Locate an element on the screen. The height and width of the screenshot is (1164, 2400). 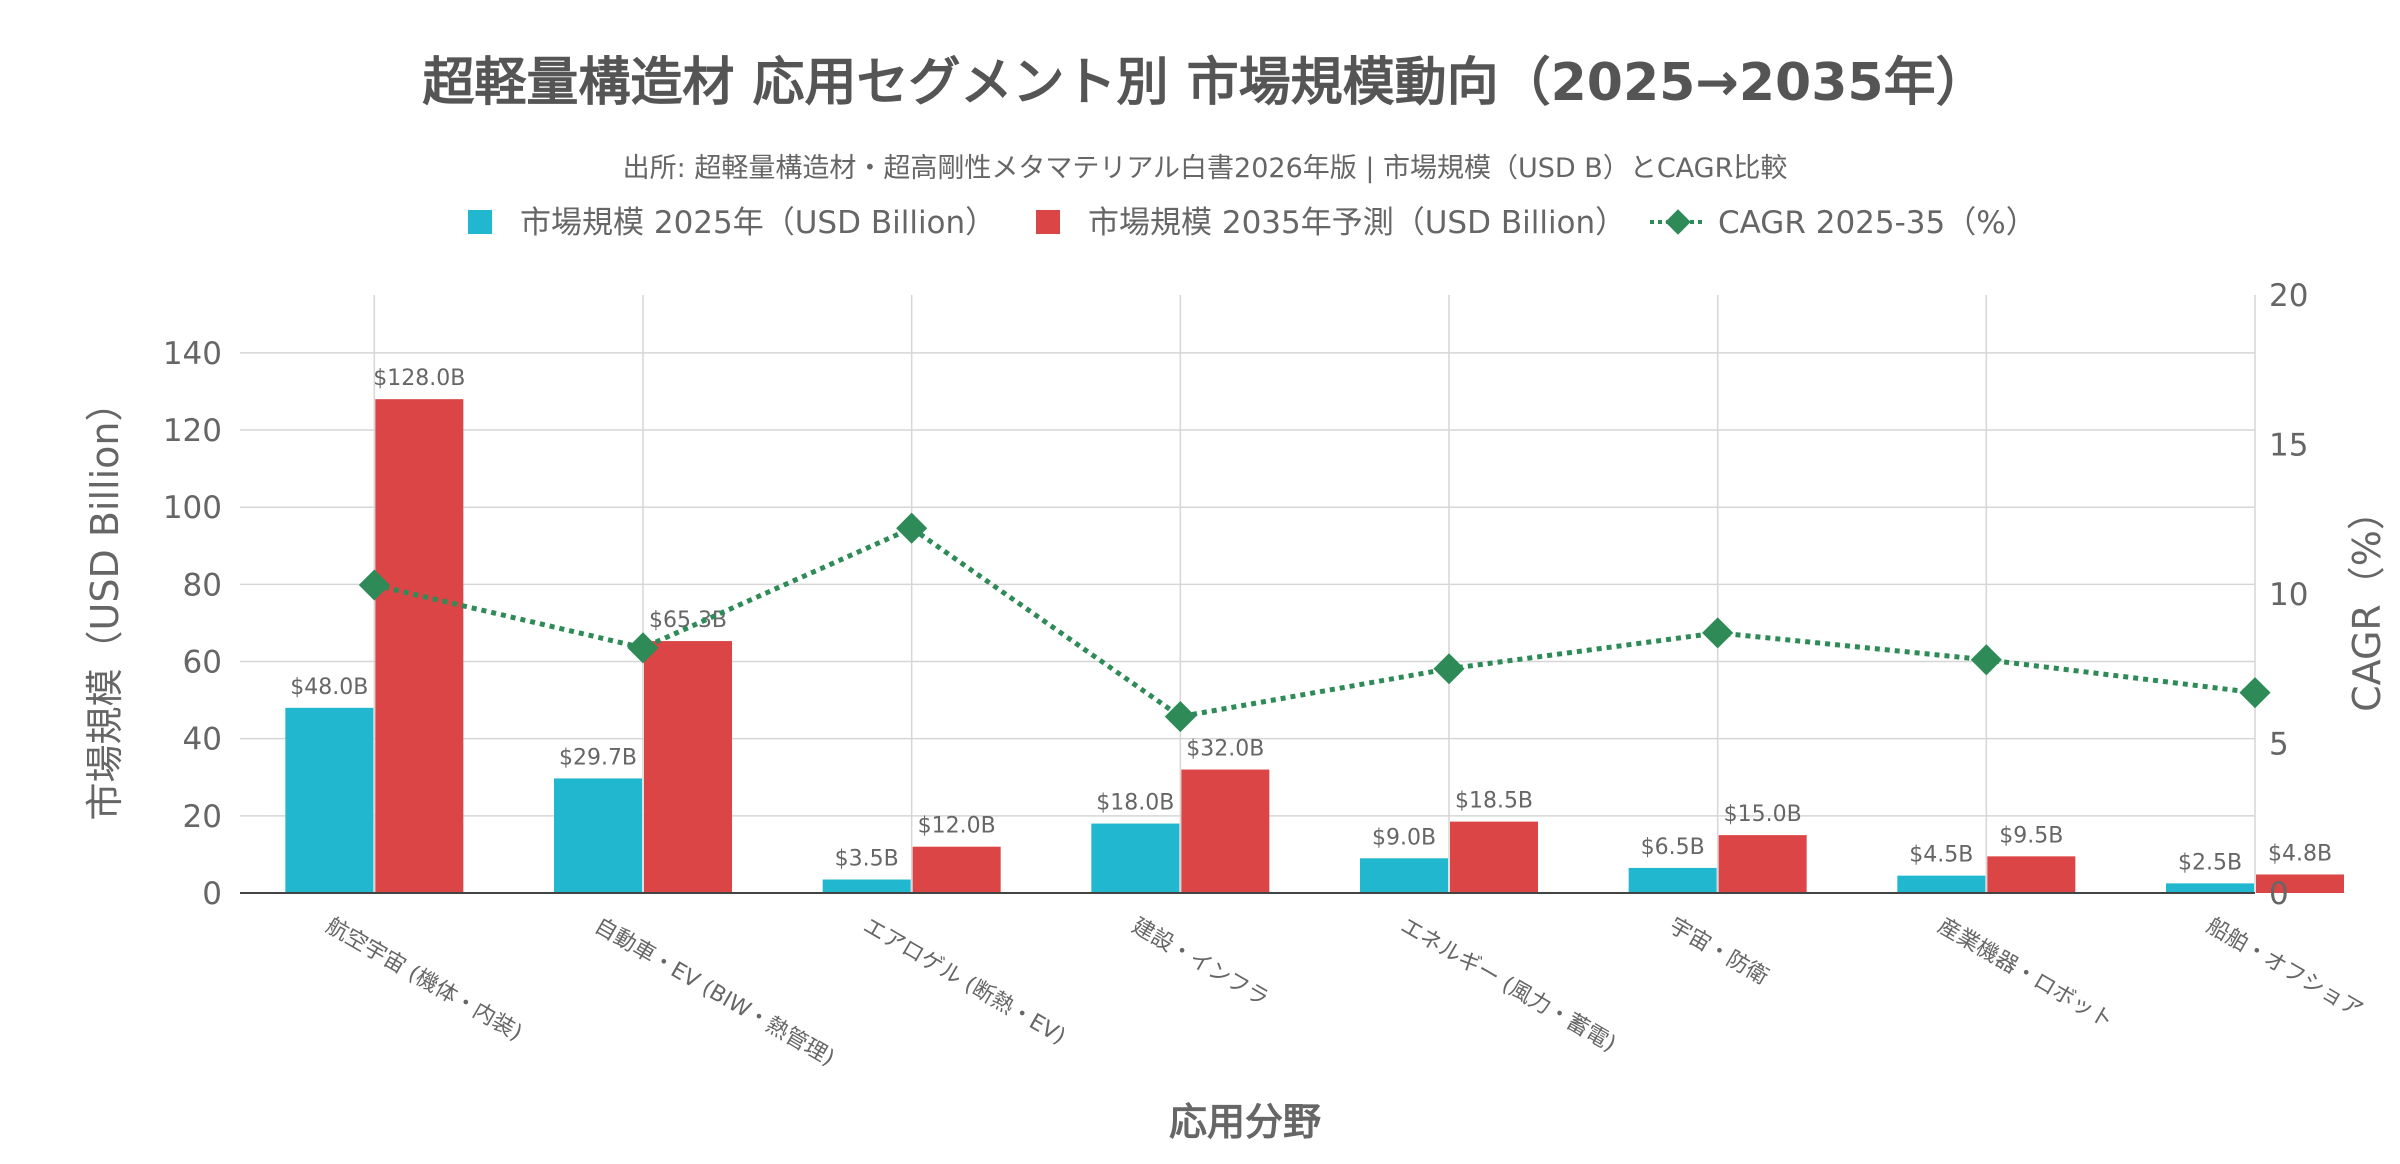
legend-label-2035: 市場規模 2035年予測（USD Billion） is located at coordinates (1357, 223).